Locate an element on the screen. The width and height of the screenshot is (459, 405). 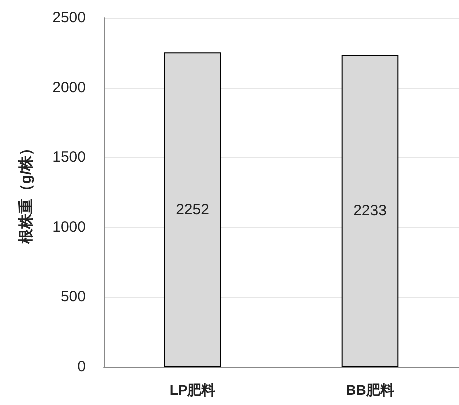
x-tick-label: BB肥料 is located at coordinates (370, 390).